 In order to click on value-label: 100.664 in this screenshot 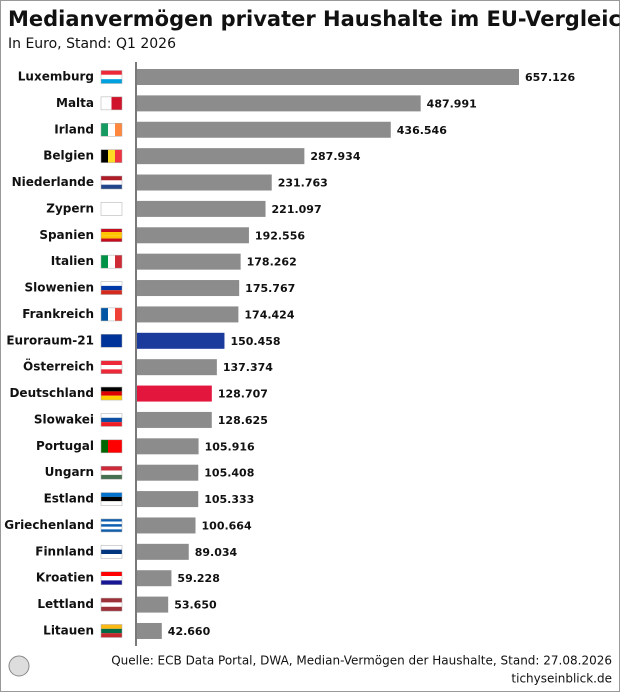, I will do `click(227, 525)`.